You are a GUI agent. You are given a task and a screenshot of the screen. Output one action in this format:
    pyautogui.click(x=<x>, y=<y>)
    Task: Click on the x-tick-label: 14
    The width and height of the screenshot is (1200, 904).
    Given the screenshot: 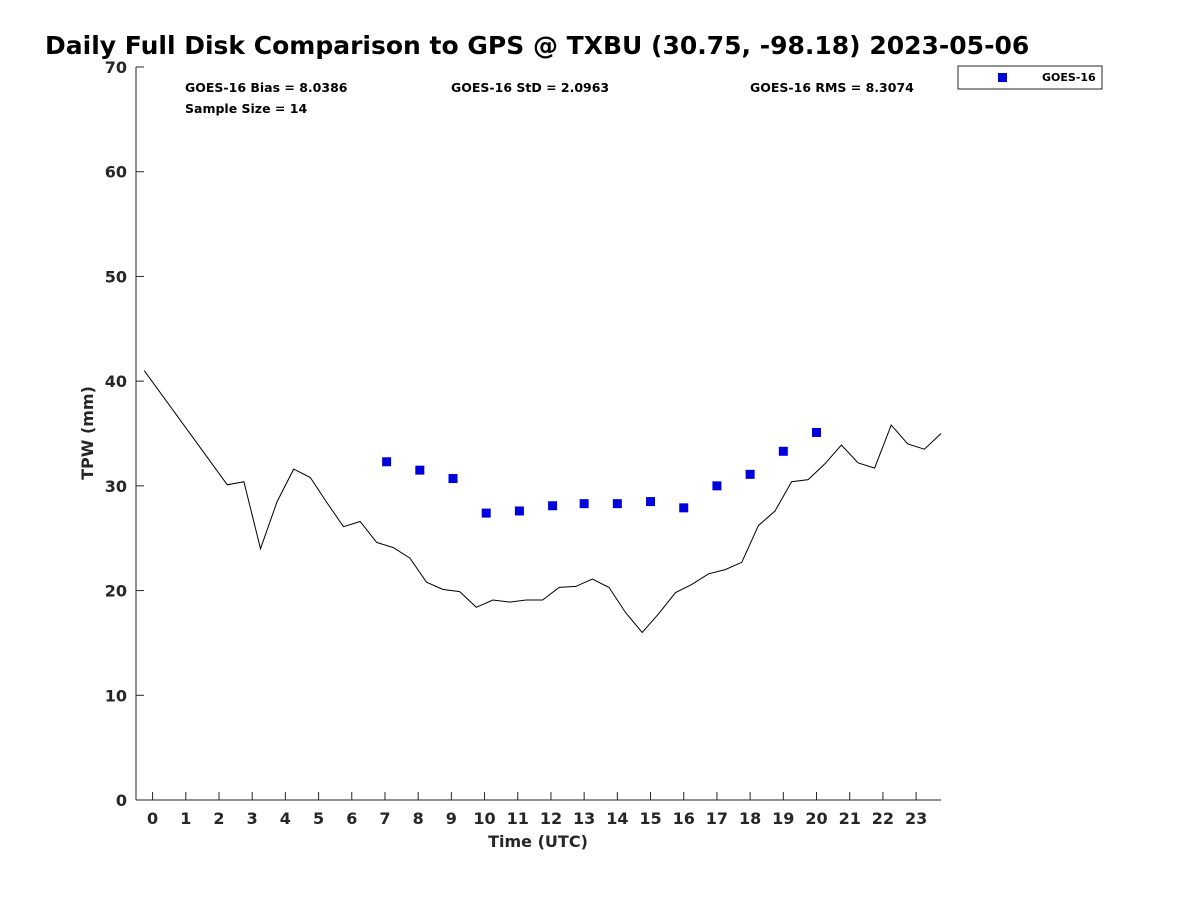 What is the action you would take?
    pyautogui.click(x=617, y=818)
    